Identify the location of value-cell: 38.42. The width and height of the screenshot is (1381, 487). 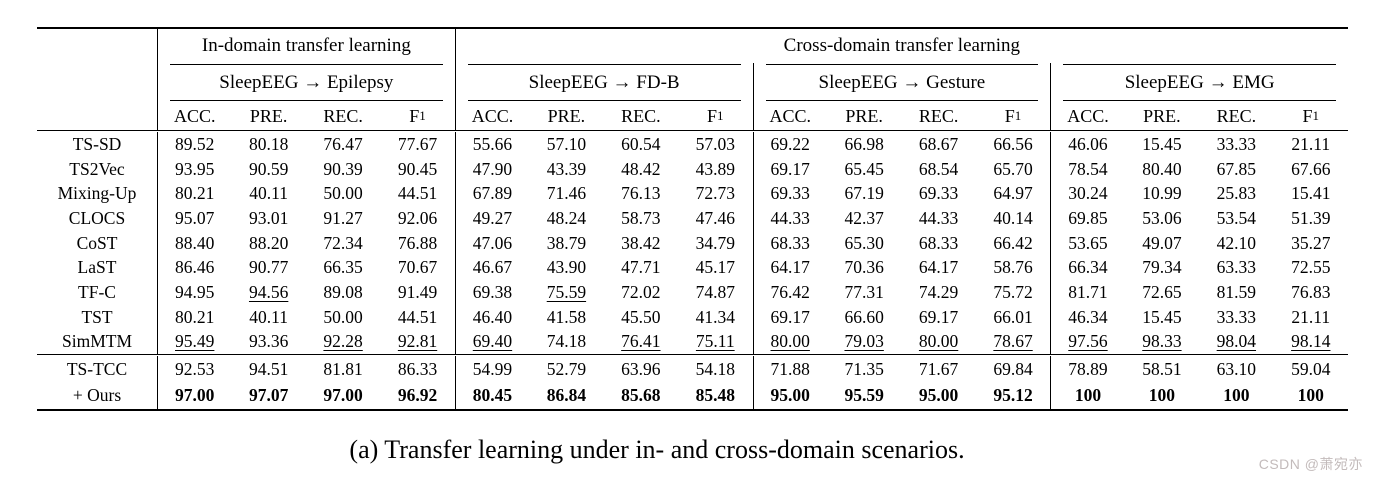
(641, 242).